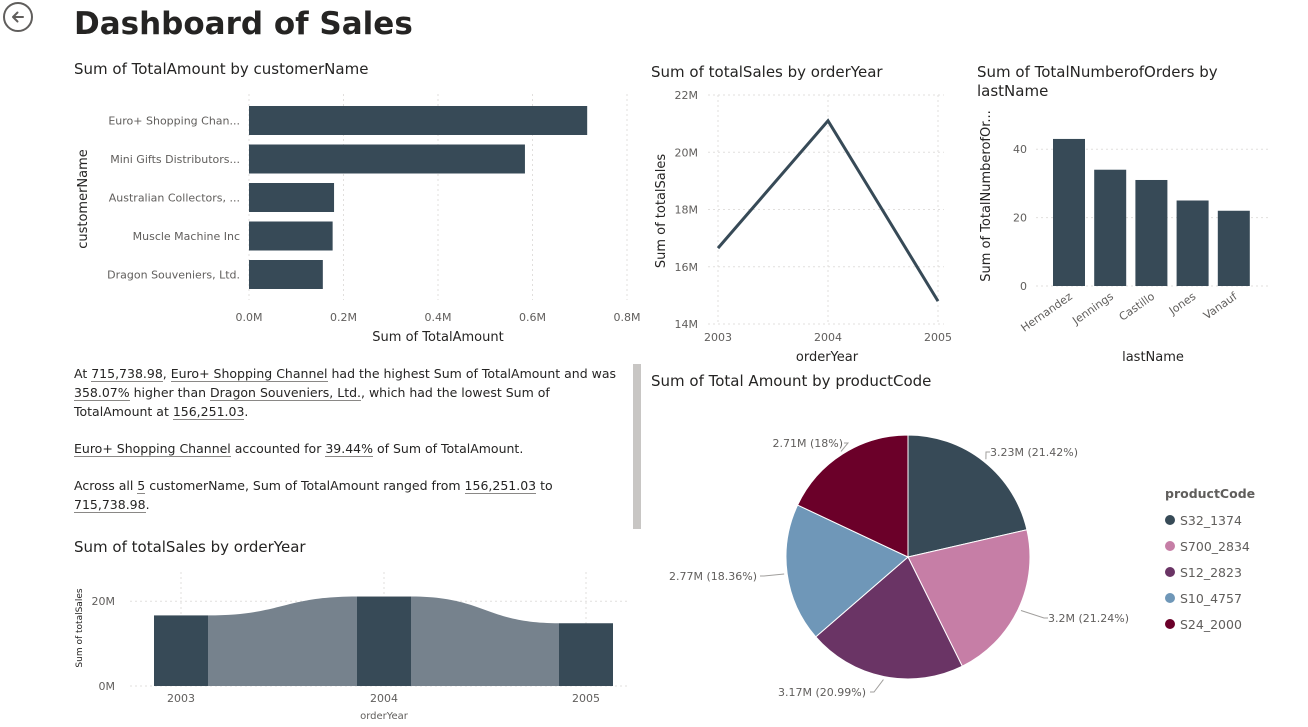 The image size is (1308, 727). Describe the element at coordinates (1092, 309) in the screenshot. I see `category-label: Jennings` at that location.